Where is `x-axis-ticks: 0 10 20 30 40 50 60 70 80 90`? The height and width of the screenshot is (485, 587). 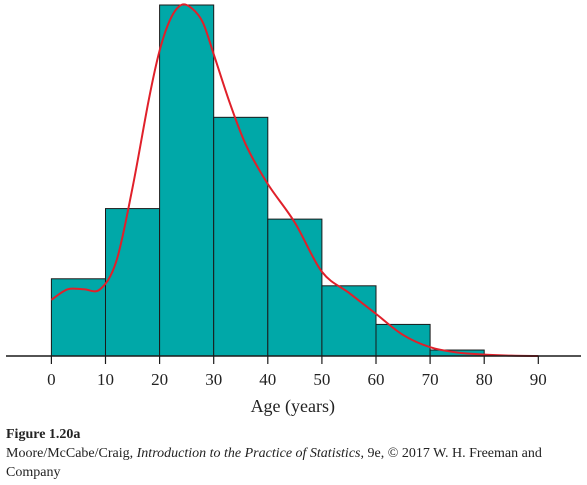
x-axis-ticks: 0 10 20 30 40 50 60 70 80 90 is located at coordinates (297, 372).